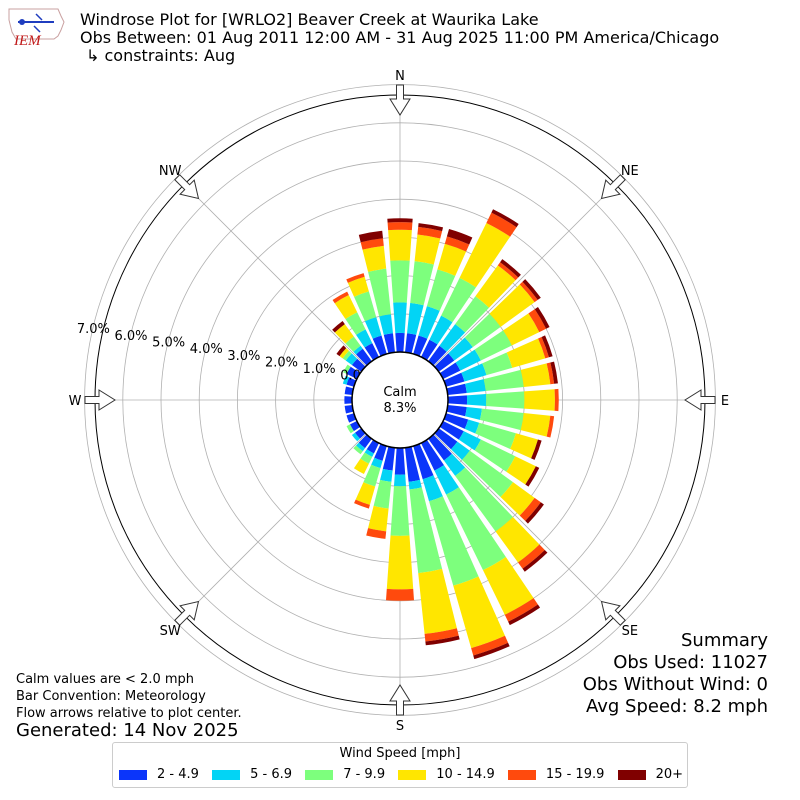 The height and width of the screenshot is (800, 800). I want to click on calm-note: Calm values are < 2.0 mph, so click(105, 679).